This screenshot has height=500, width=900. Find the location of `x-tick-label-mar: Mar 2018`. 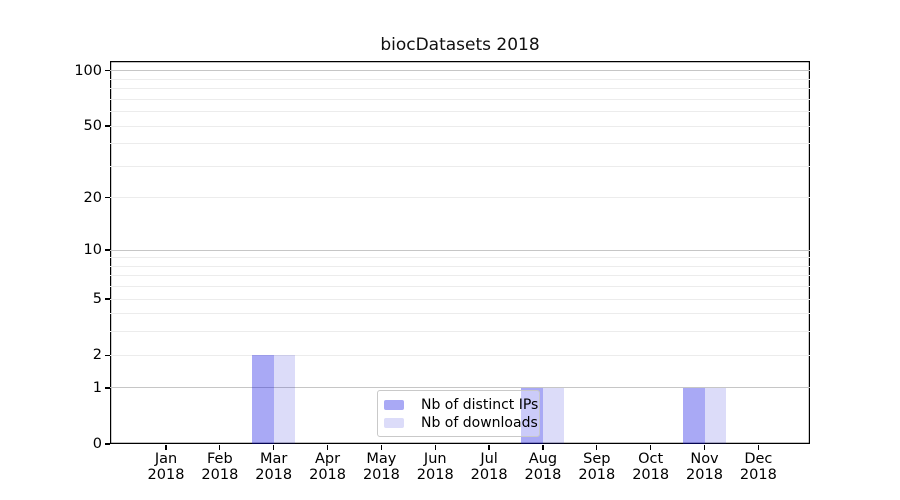

x-tick-label-mar: Mar 2018 is located at coordinates (274, 467).